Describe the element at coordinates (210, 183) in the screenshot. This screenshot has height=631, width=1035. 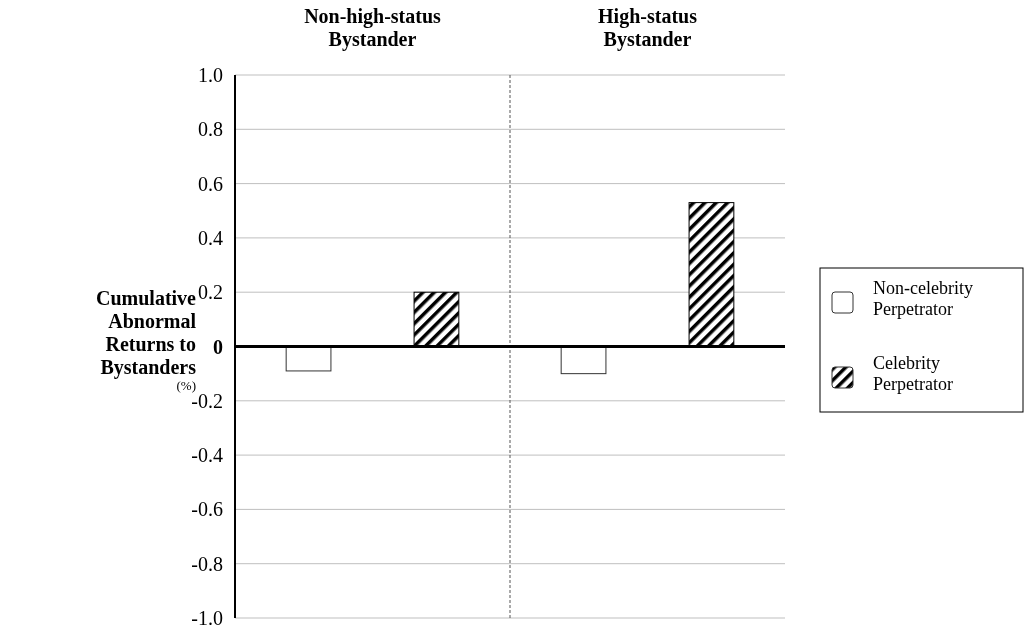
I see `y-tick-label: 0.6` at that location.